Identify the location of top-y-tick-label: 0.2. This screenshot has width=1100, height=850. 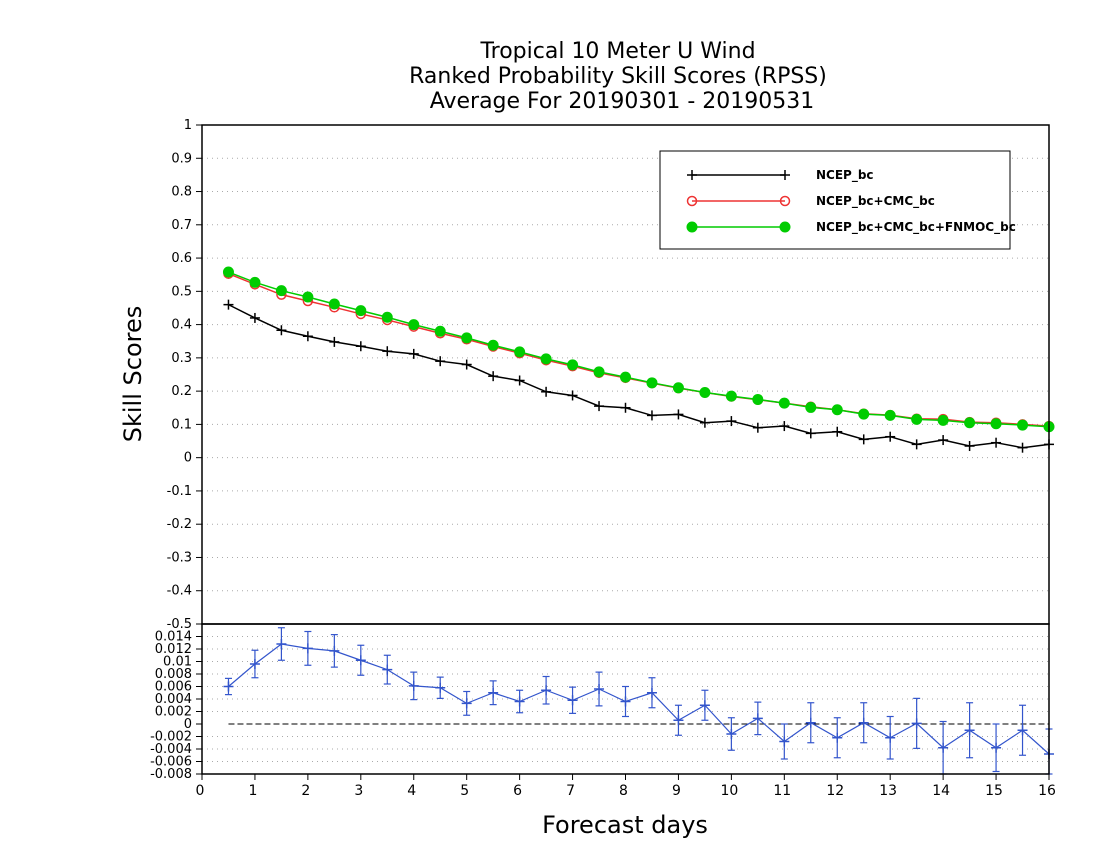
(181, 391).